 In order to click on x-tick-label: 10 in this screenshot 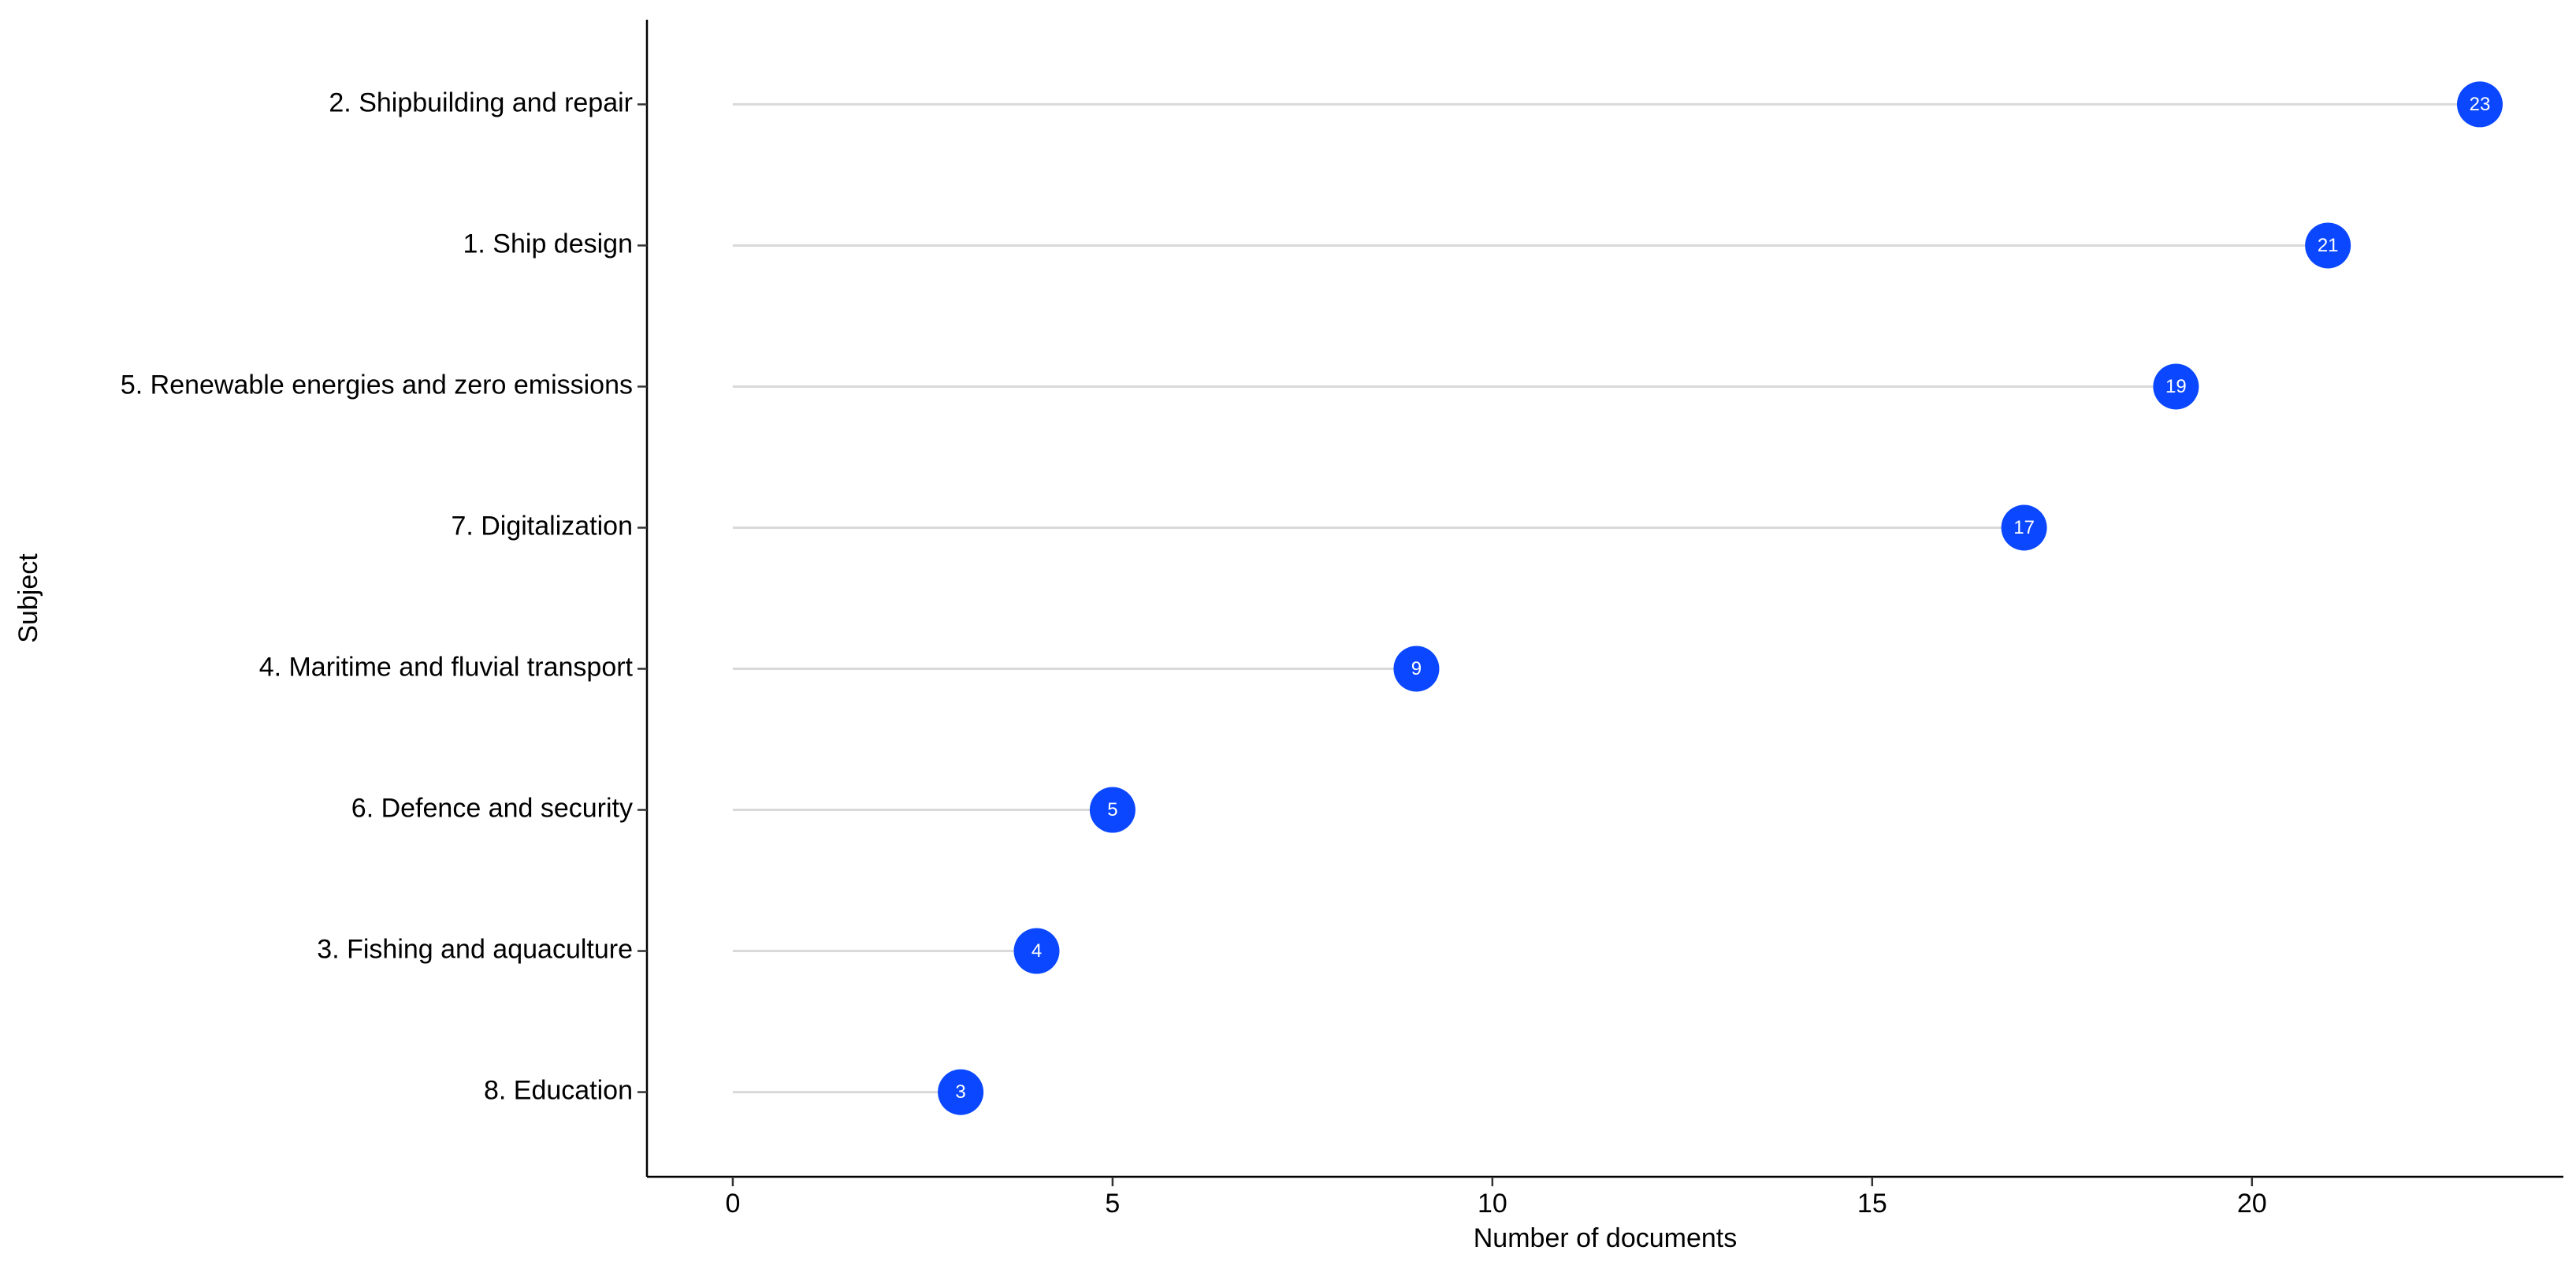, I will do `click(1492, 1204)`.